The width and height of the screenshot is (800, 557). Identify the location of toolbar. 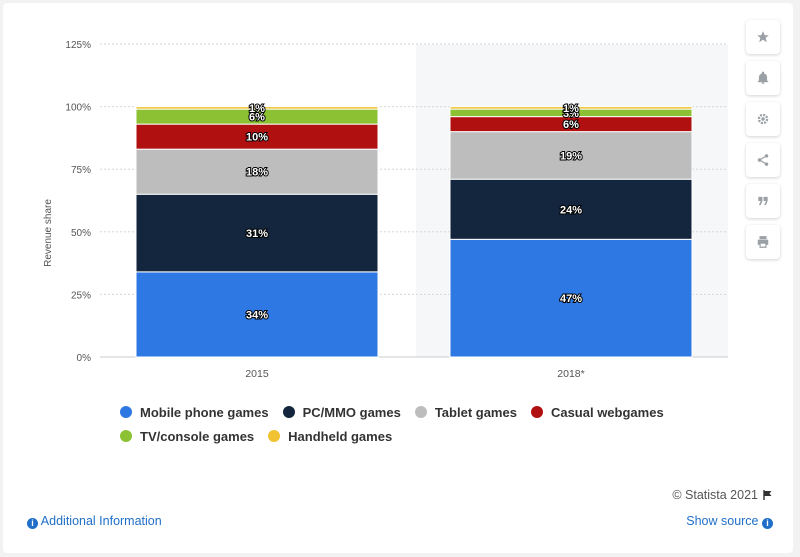
(763, 143).